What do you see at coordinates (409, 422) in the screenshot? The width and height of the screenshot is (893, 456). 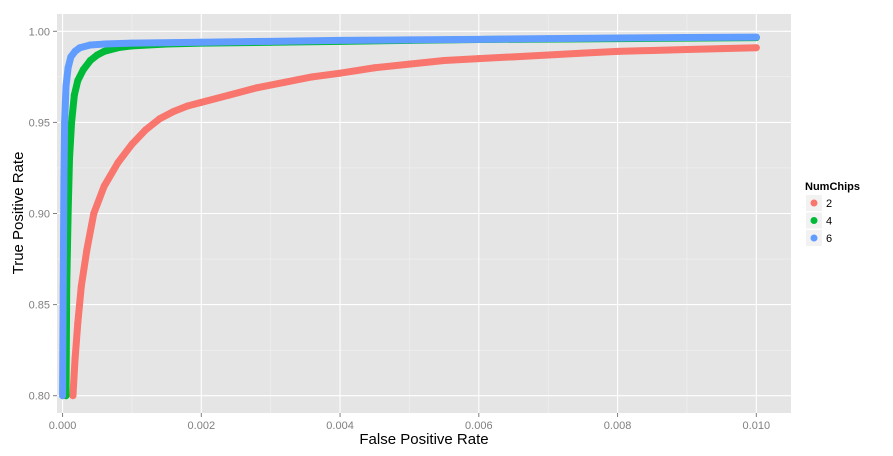 I see `x-axis: 0.000 0.002 0.004 0.006 0.008 0.010` at bounding box center [409, 422].